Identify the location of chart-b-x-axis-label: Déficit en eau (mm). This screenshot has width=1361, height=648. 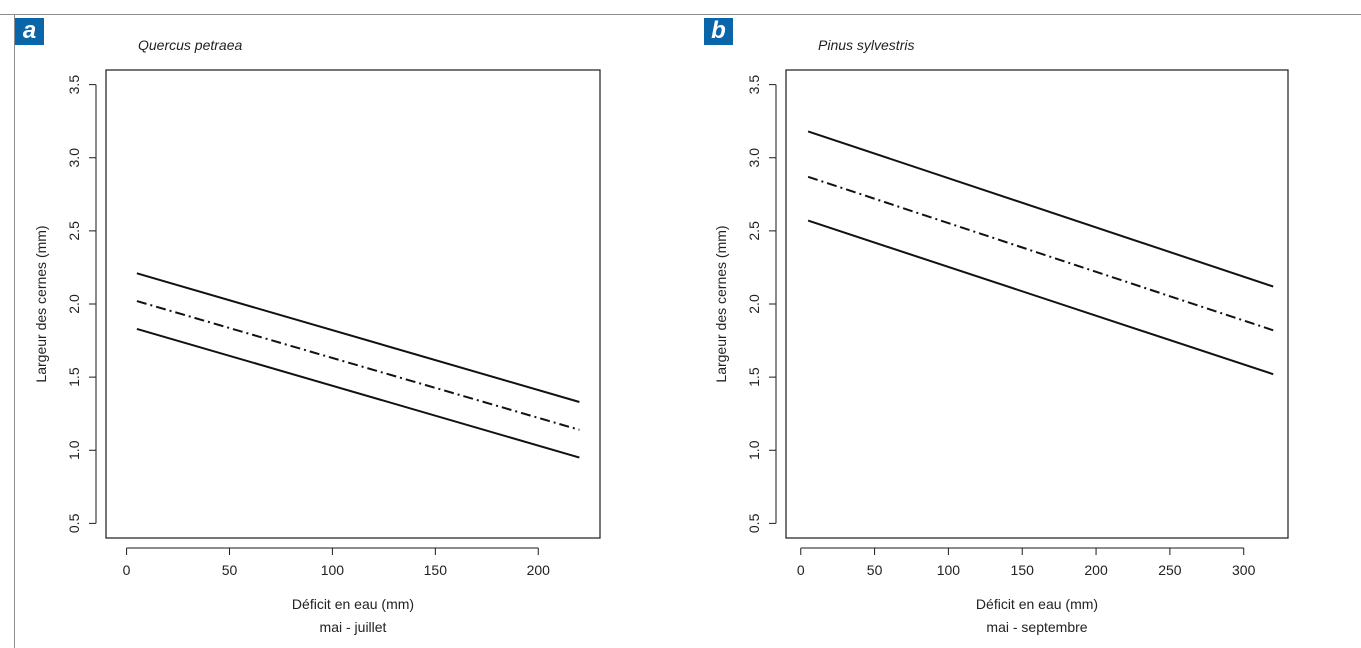
(1037, 604).